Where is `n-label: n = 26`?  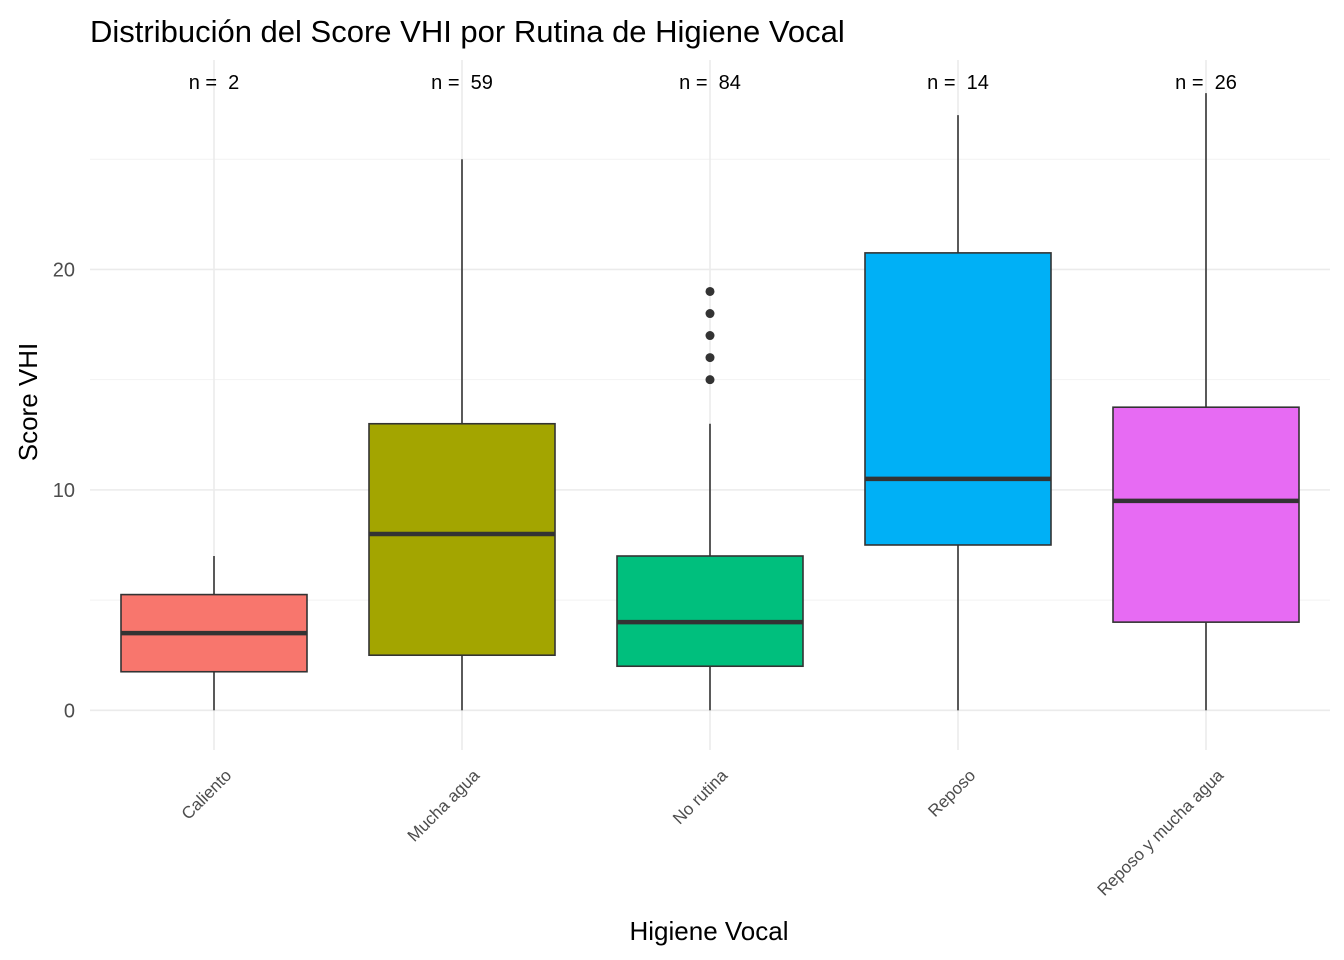
n-label: n = 26 is located at coordinates (1206, 83).